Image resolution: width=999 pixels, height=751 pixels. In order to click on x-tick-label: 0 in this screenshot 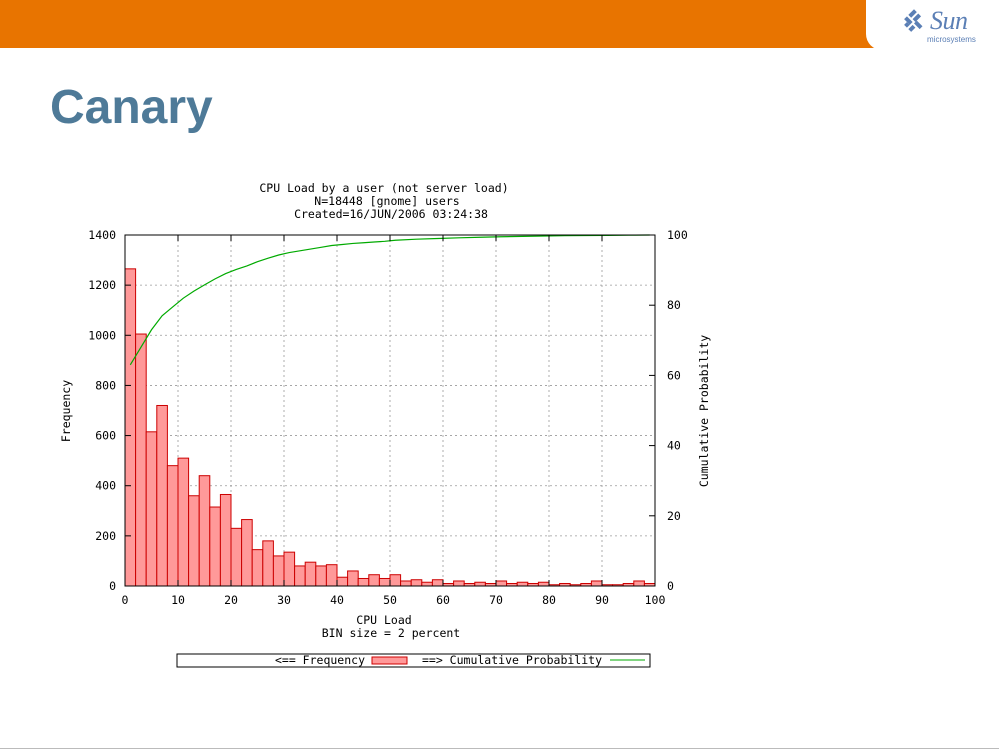, I will do `click(125, 600)`.